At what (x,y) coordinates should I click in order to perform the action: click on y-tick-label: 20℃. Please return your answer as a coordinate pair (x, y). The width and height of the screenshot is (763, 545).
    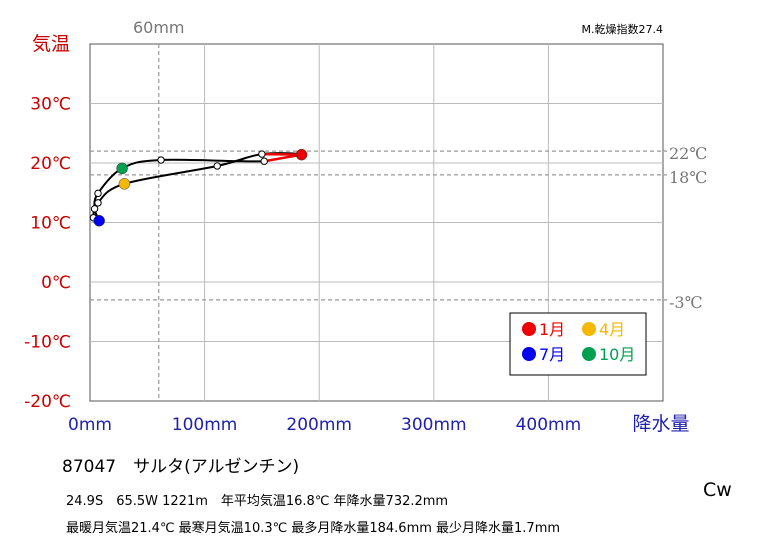
    Looking at the image, I should click on (50, 164).